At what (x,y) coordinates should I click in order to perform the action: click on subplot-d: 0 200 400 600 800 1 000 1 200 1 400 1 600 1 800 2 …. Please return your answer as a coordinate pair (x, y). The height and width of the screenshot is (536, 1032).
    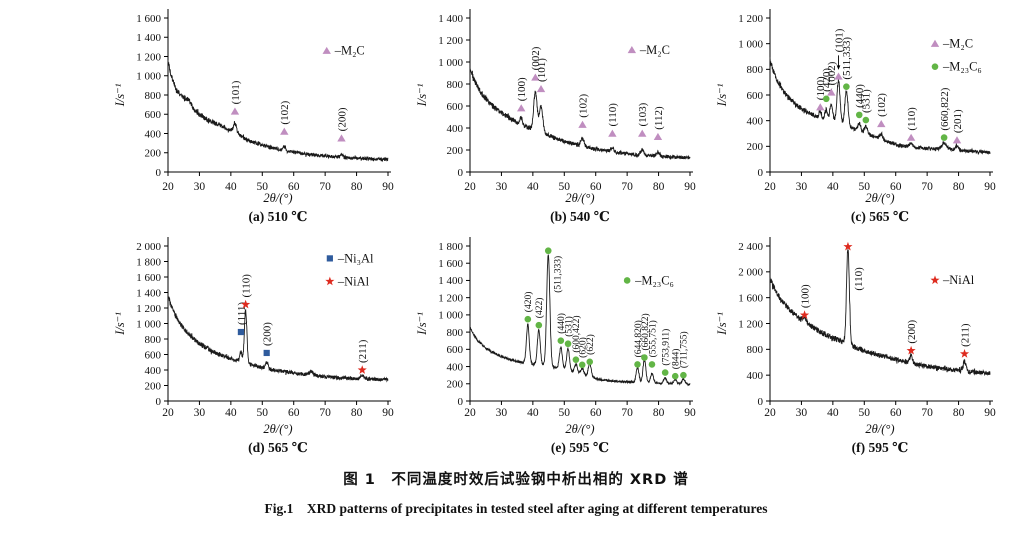
    Looking at the image, I should click on (253, 346).